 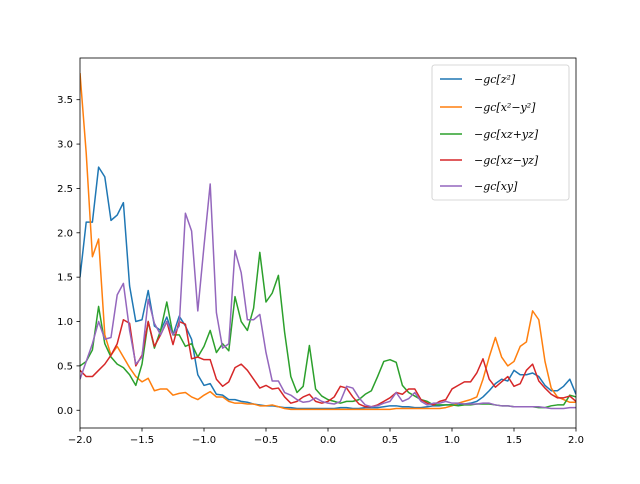 What do you see at coordinates (204, 440) in the screenshot?
I see `x-tick-label: −1.0` at bounding box center [204, 440].